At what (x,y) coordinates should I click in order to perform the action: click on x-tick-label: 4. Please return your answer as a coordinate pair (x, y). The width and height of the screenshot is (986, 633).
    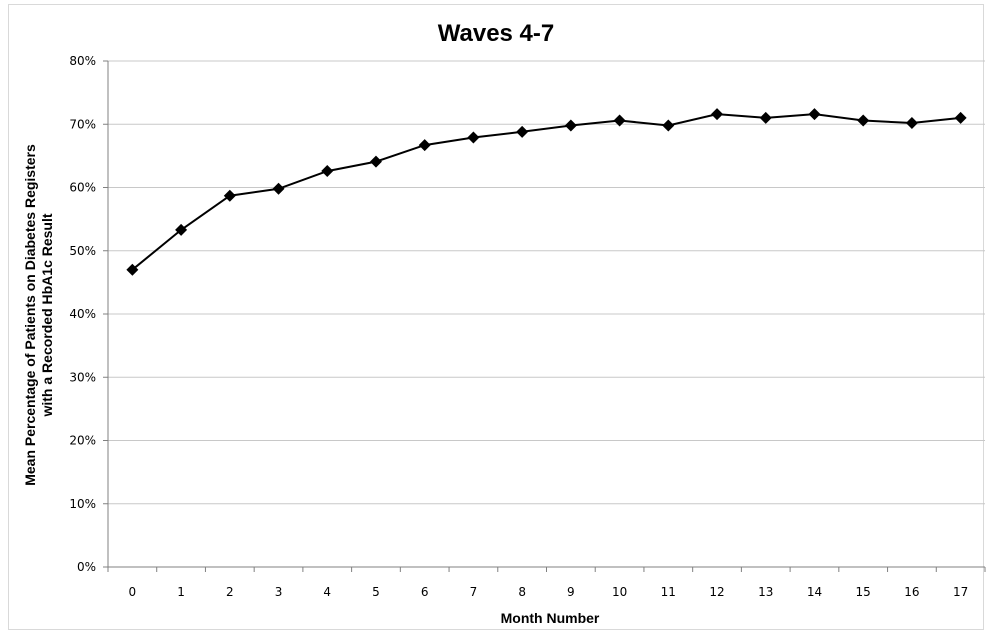
    Looking at the image, I should click on (327, 592).